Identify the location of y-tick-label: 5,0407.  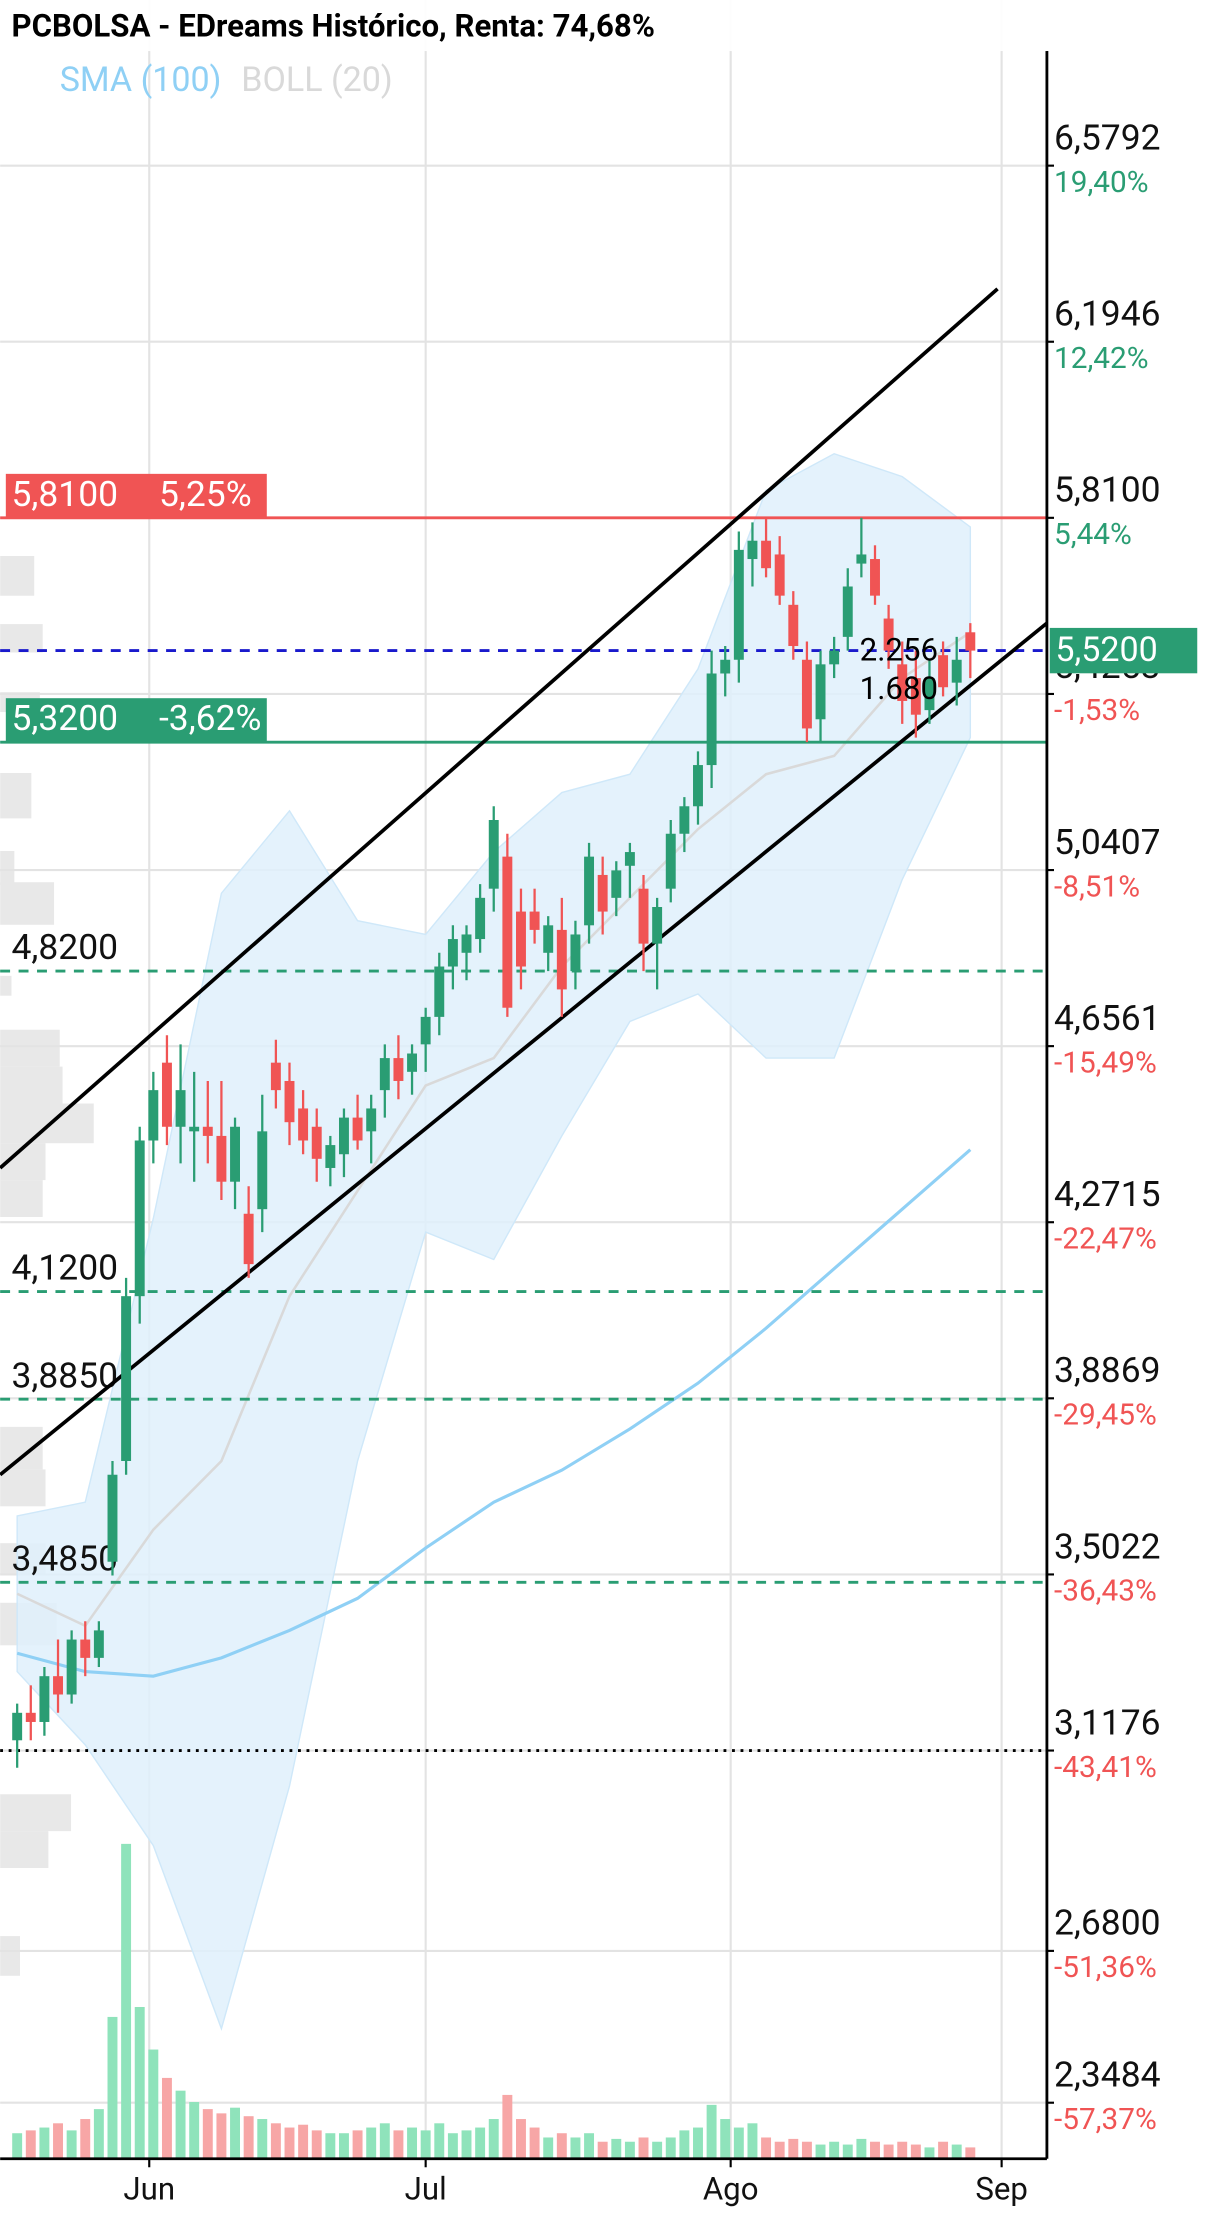
(1107, 842).